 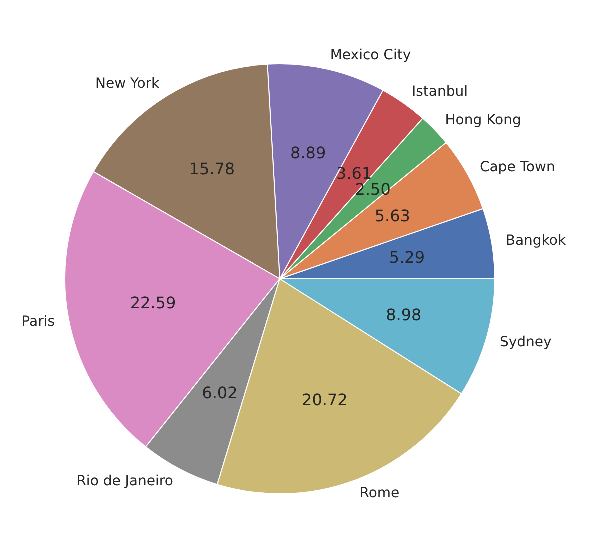 What do you see at coordinates (212, 169) in the screenshot?
I see `data-label: 15.78` at bounding box center [212, 169].